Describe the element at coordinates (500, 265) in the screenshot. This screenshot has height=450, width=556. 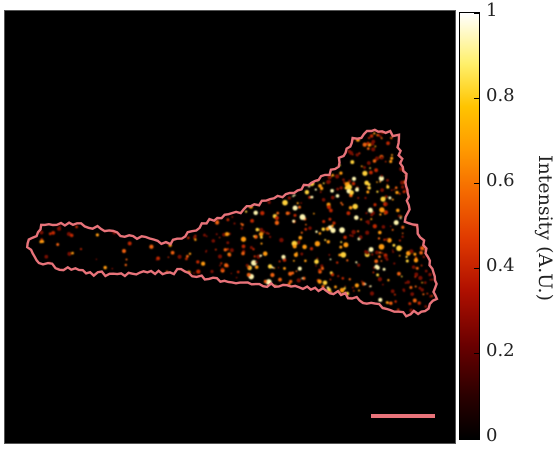
I see `colorbar-tick-2: 0.4` at that location.